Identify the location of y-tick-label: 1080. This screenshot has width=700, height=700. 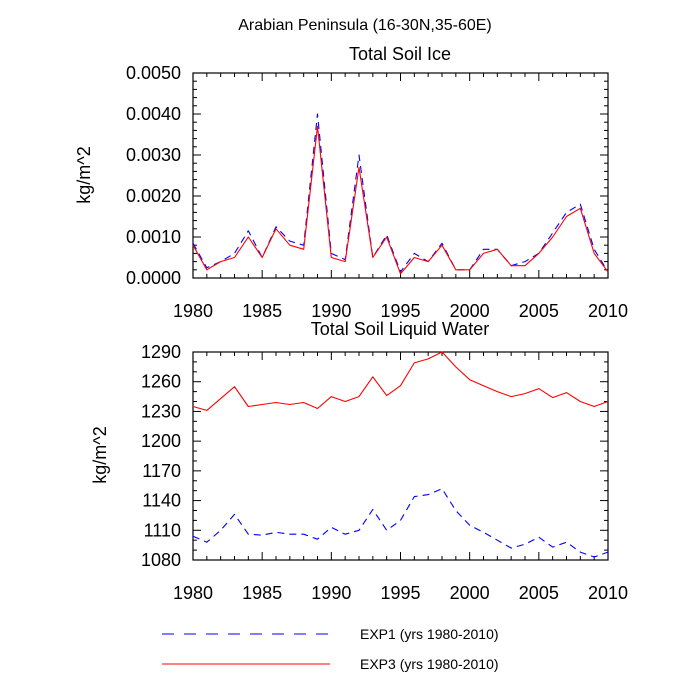
(161, 560).